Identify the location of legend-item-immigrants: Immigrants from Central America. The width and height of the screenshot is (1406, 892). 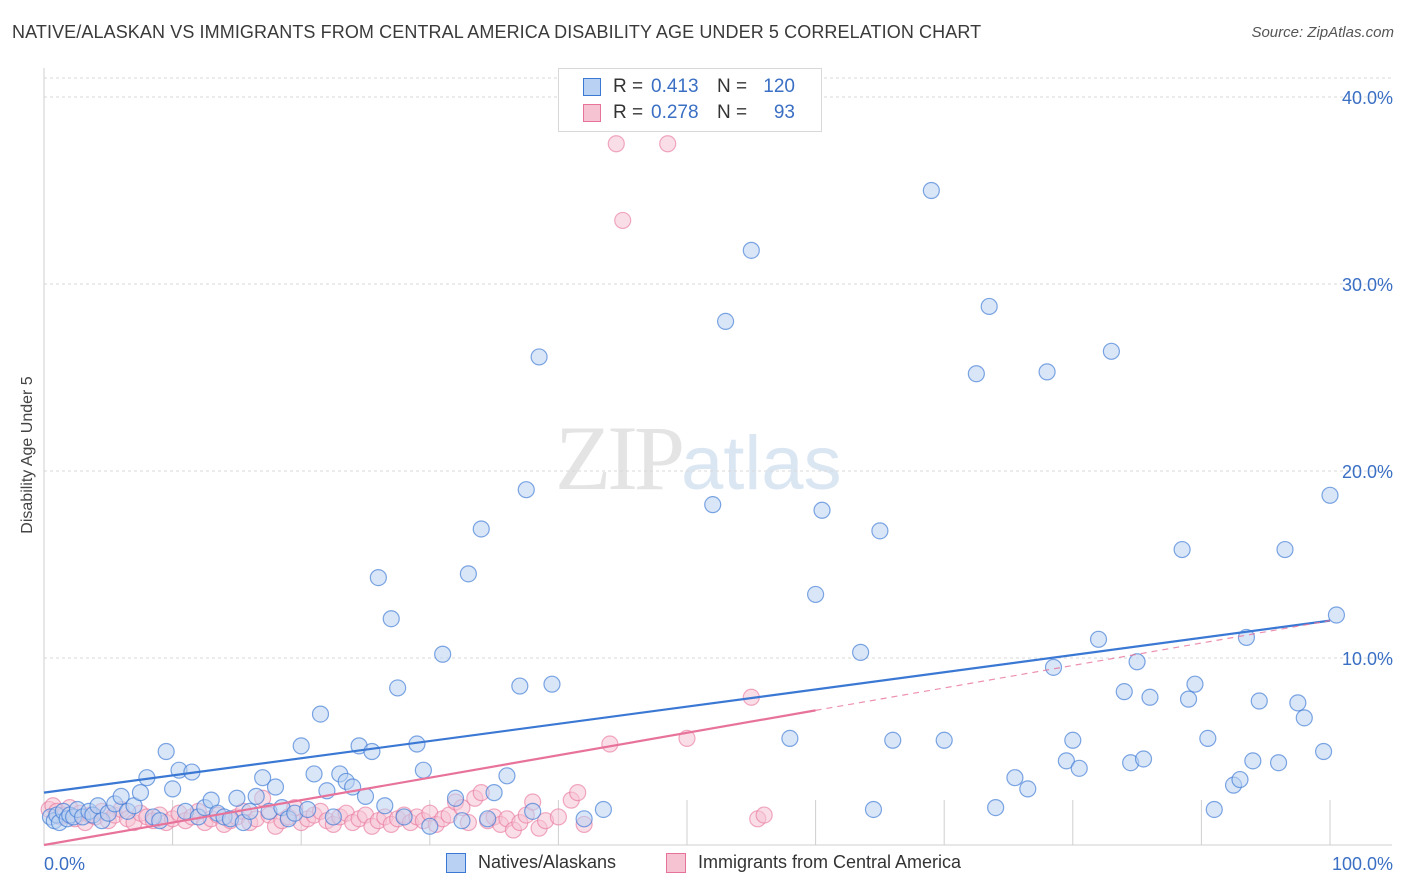
(813, 862).